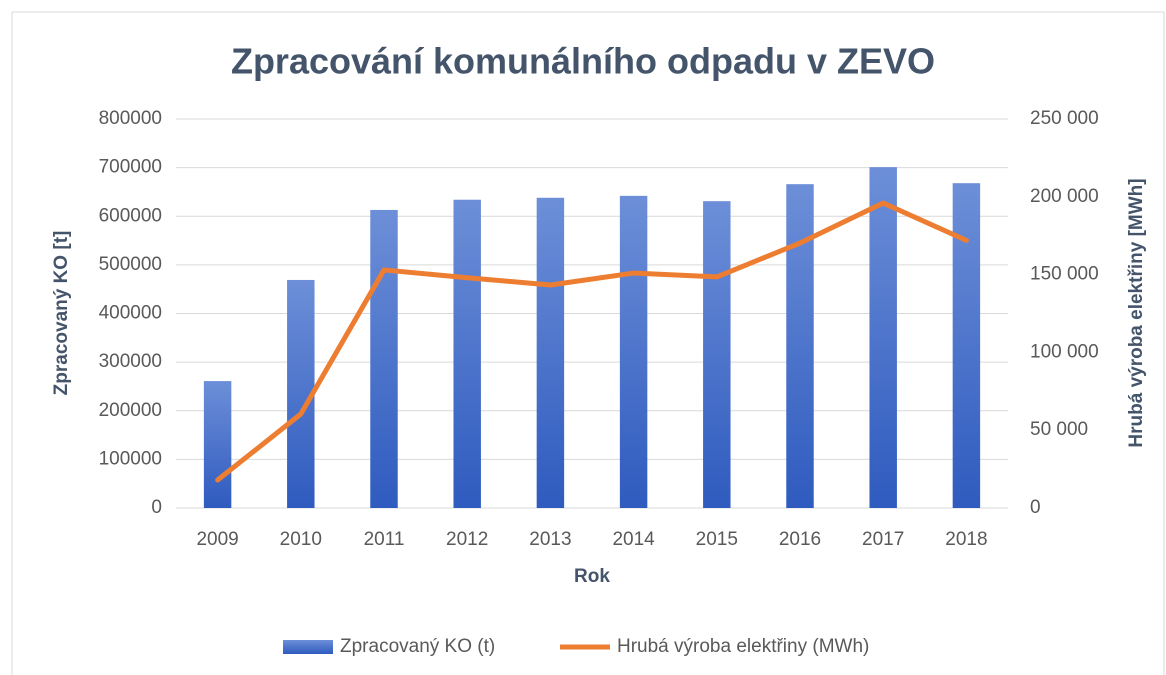 The width and height of the screenshot is (1166, 675). I want to click on x-tick-label: 2018, so click(966, 539).